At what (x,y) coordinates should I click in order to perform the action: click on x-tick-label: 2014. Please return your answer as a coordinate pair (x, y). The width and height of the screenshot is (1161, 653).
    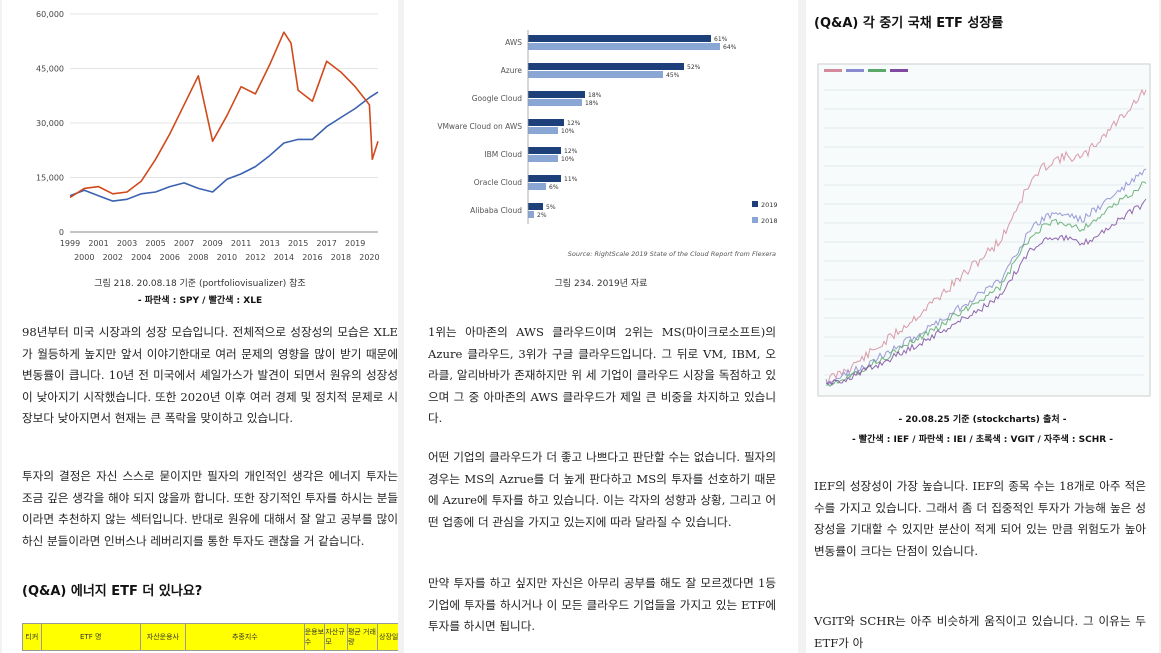
    Looking at the image, I should click on (284, 257).